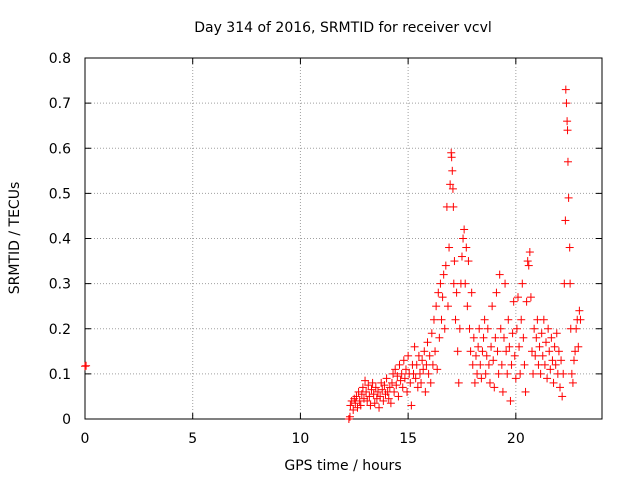  I want to click on y-tick-label: 0.4, so click(60, 240).